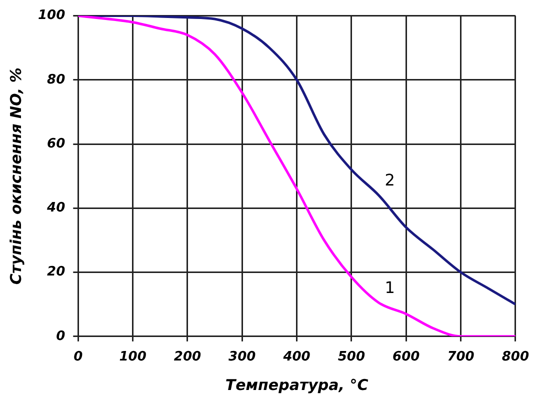  Describe the element at coordinates (15, 176) in the screenshot. I see `y-axis-title: Ступінь окиснення NO, %` at that location.